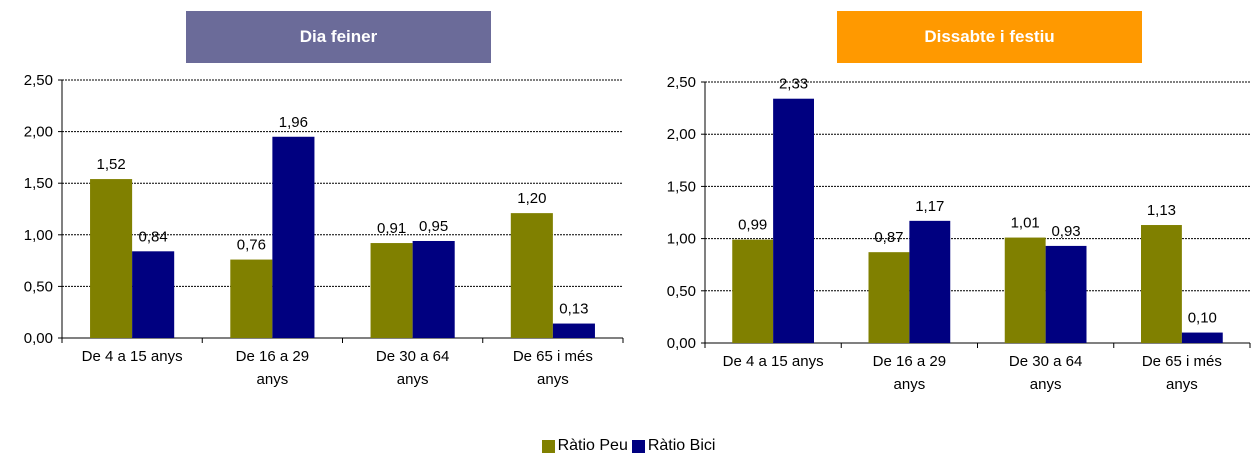 The image size is (1257, 466). I want to click on right-ytick-label: 0,50, so click(681, 291).